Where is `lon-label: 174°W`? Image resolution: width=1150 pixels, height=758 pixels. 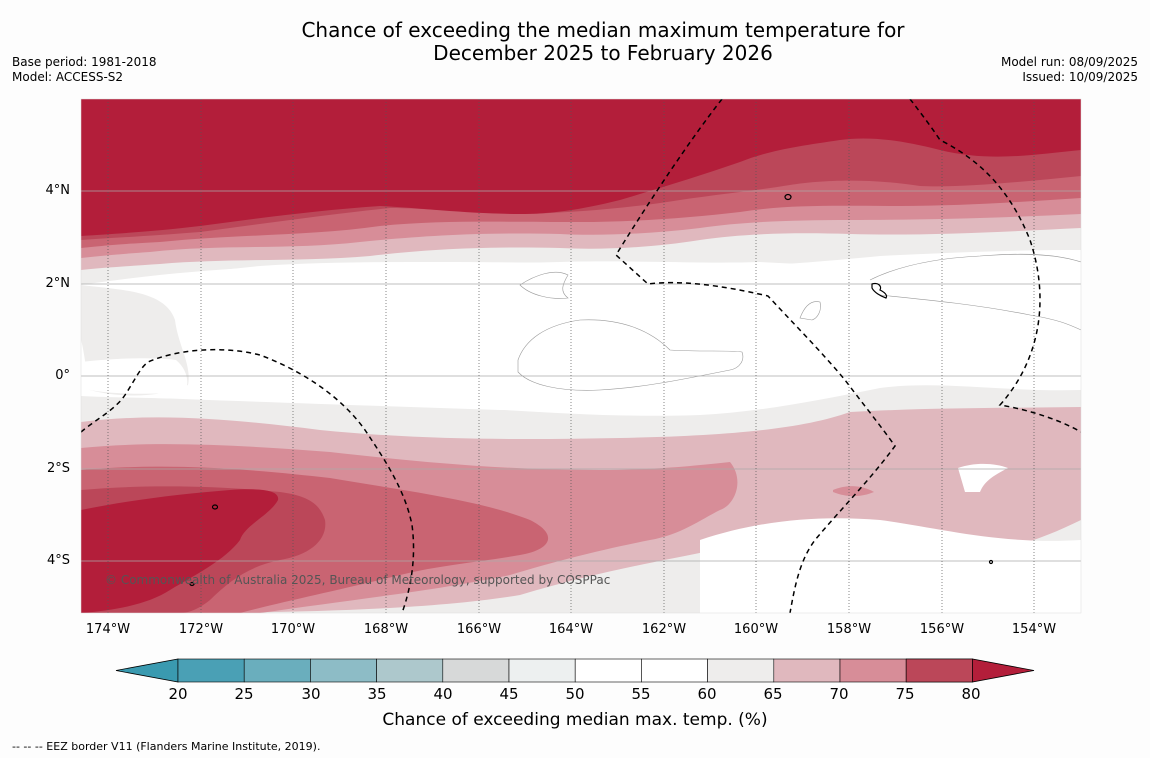
lon-label: 174°W is located at coordinates (108, 629).